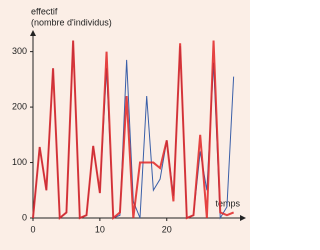  Describe the element at coordinates (227, 203) in the screenshot. I see `x-axis-label: temps` at that location.